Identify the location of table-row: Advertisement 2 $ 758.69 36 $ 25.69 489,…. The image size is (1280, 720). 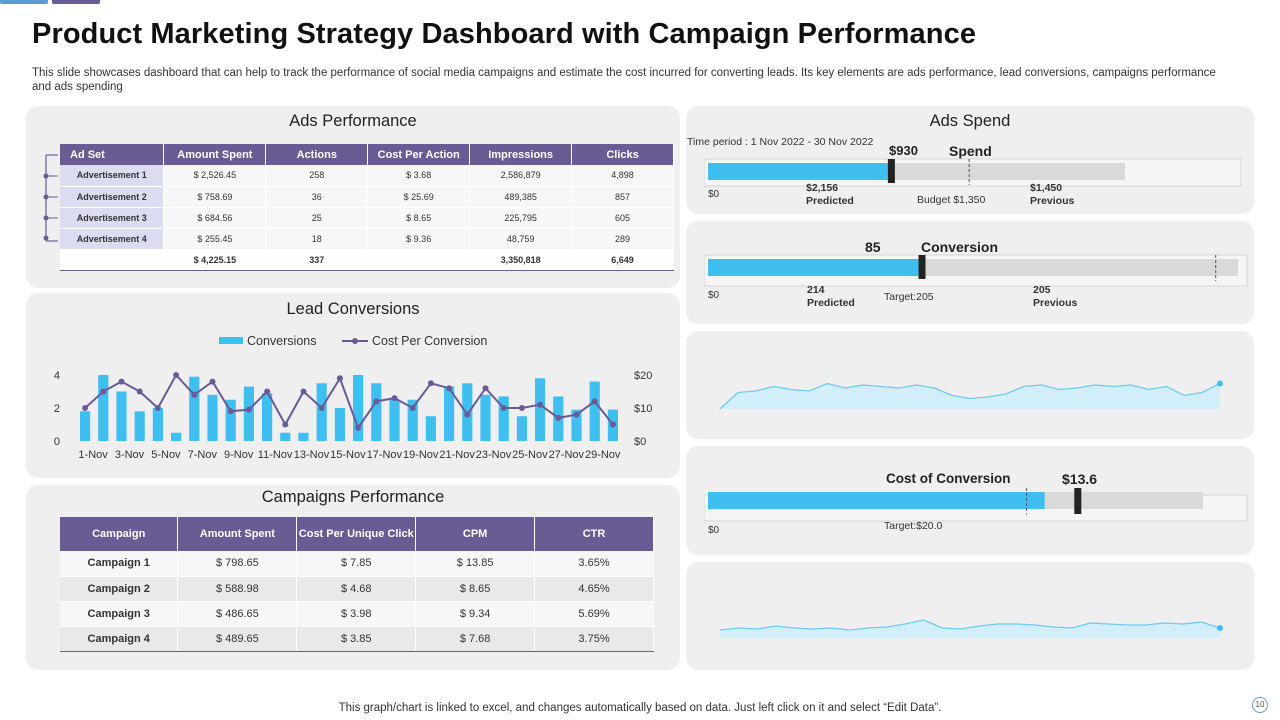
(367, 197).